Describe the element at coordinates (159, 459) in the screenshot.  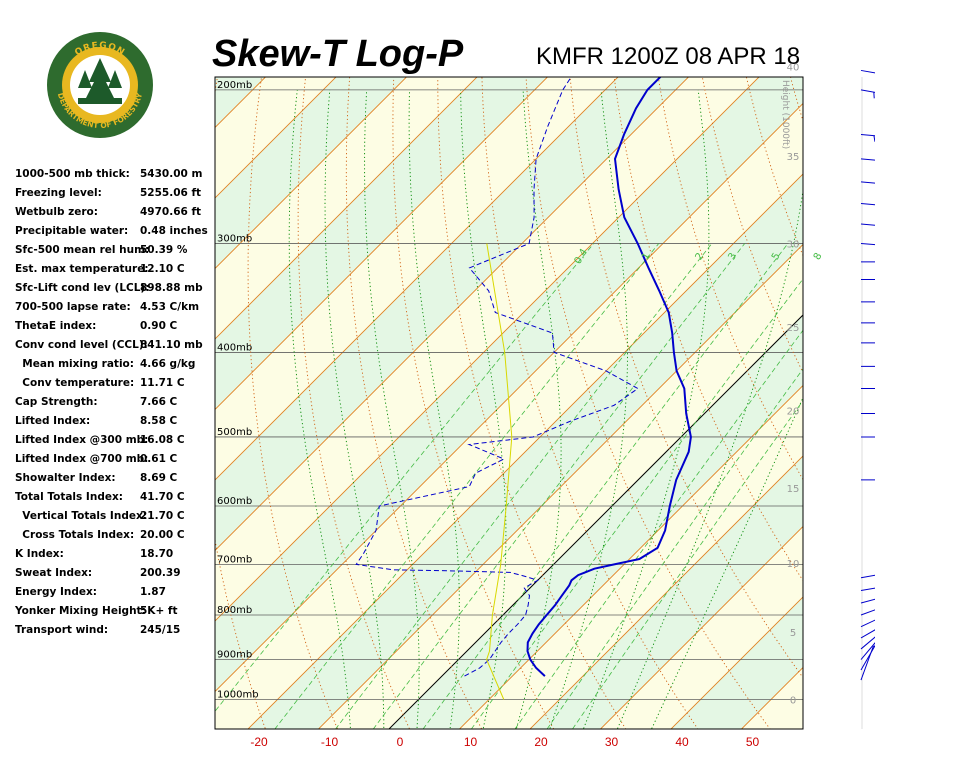
I see `index-value: 0.61 C` at that location.